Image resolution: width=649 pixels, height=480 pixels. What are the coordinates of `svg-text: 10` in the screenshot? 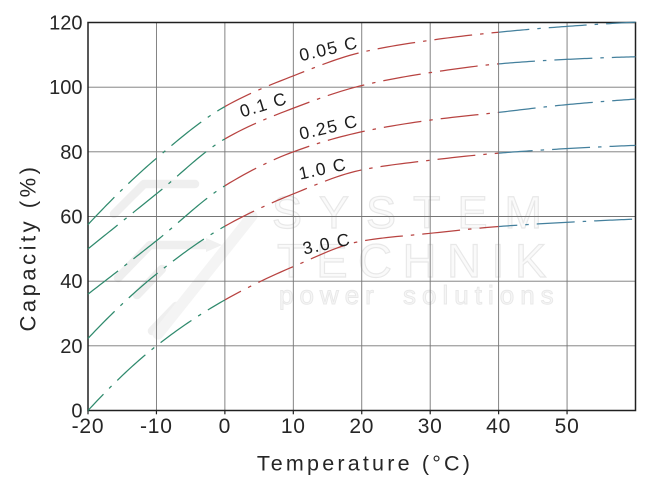 It's located at (293, 426).